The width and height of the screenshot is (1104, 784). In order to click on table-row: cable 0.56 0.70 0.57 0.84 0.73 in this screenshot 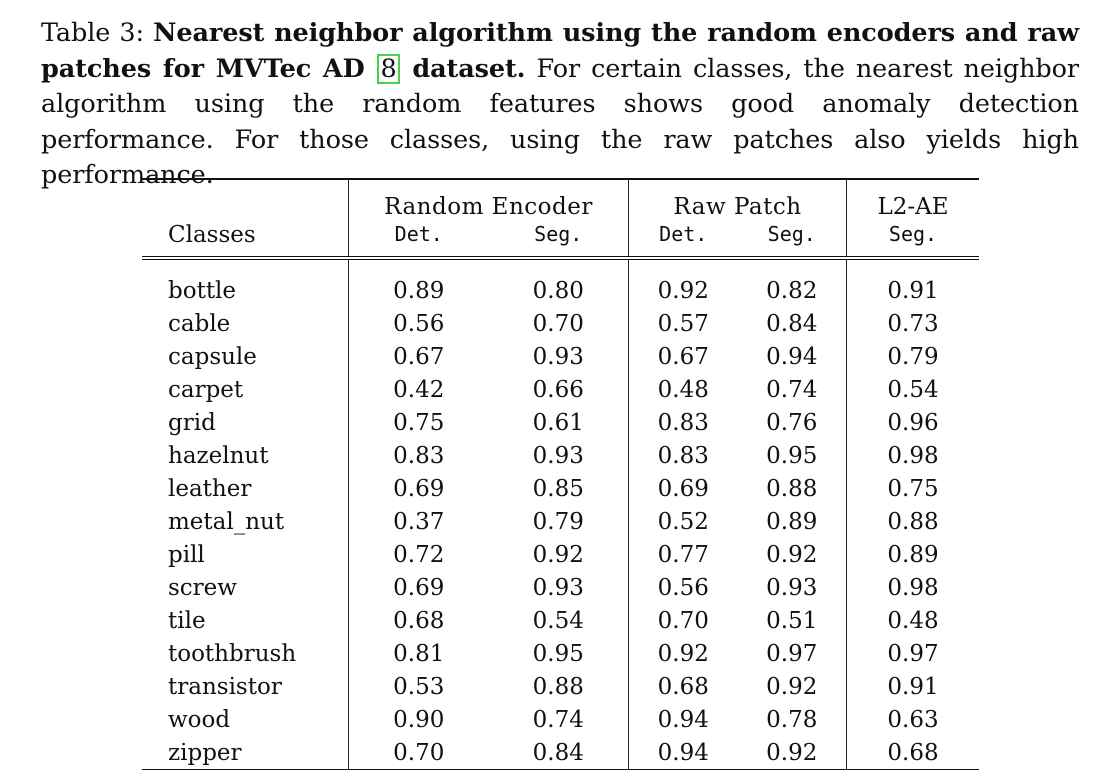, I will do `click(560, 323)`.